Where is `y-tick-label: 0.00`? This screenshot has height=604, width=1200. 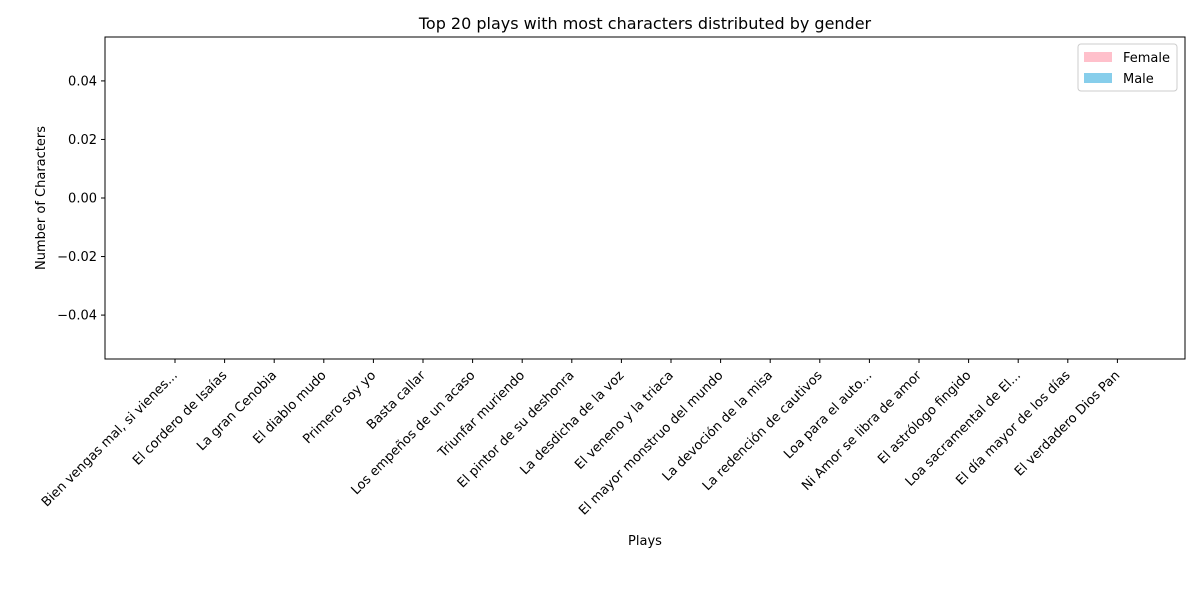
y-tick-label: 0.00 is located at coordinates (82, 199).